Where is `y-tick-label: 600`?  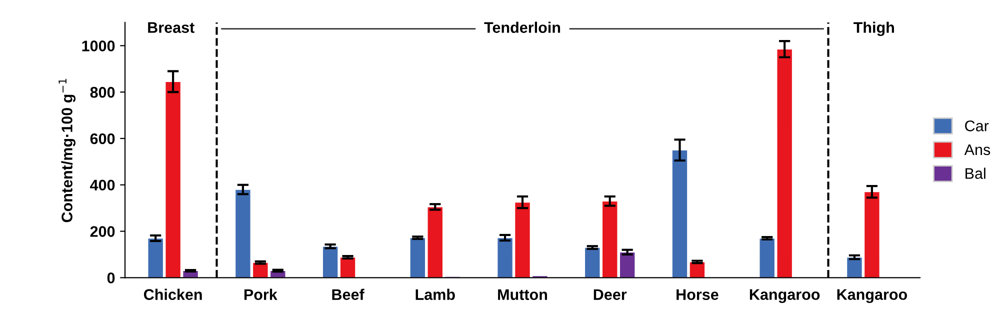
y-tick-label: 600 is located at coordinates (102, 138).